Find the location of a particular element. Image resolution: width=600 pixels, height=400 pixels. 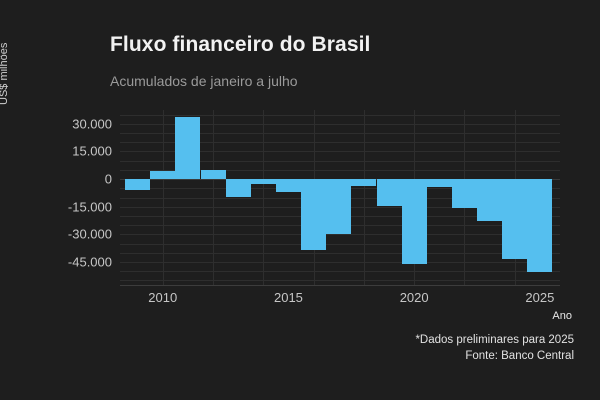

y-tick-label: 30.000 is located at coordinates (92, 124).